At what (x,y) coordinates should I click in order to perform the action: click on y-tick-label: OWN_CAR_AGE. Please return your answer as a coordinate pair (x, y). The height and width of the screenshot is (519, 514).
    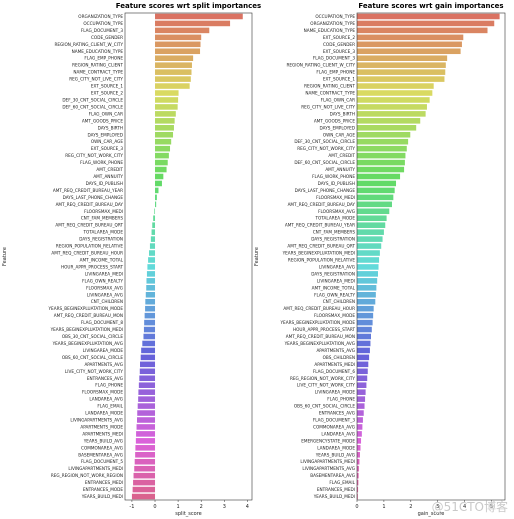
    Looking at the image, I should click on (107, 141).